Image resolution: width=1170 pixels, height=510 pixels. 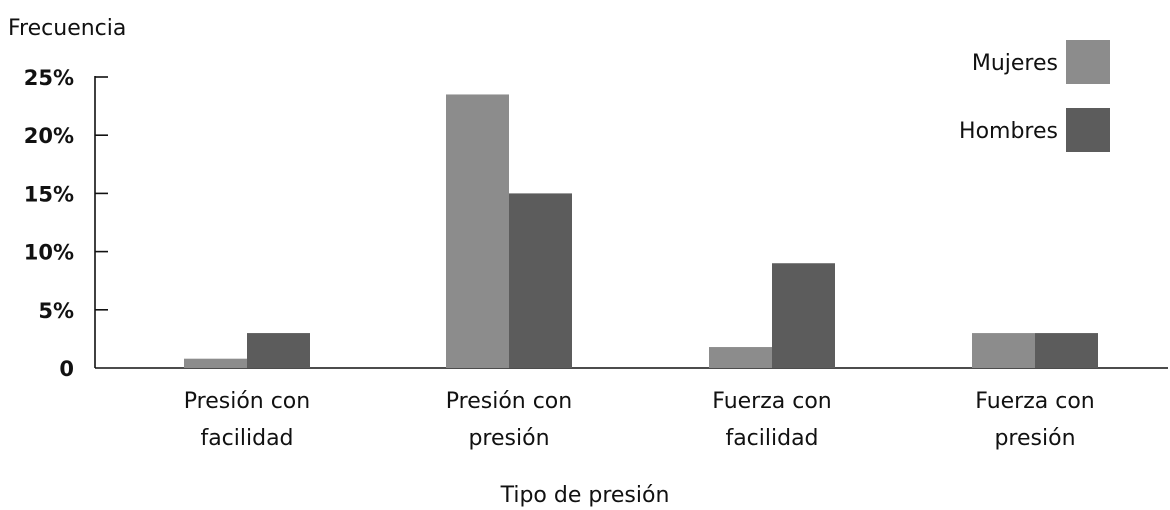 What do you see at coordinates (1034, 96) in the screenshot?
I see `legend: Mujeres Hombres` at bounding box center [1034, 96].